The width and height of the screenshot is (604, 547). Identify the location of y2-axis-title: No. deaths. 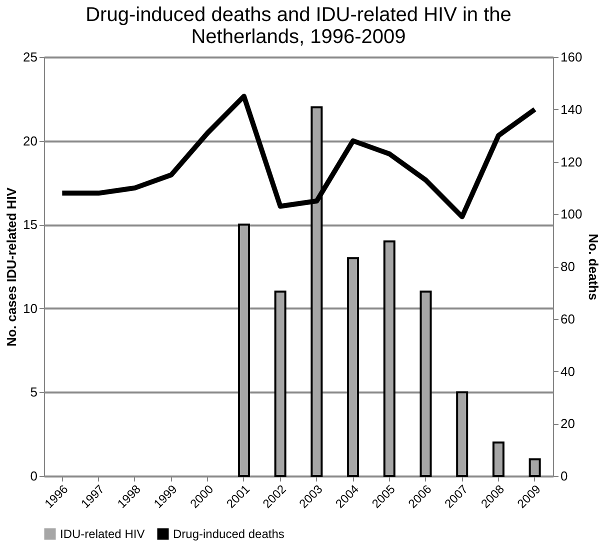
(594, 267).